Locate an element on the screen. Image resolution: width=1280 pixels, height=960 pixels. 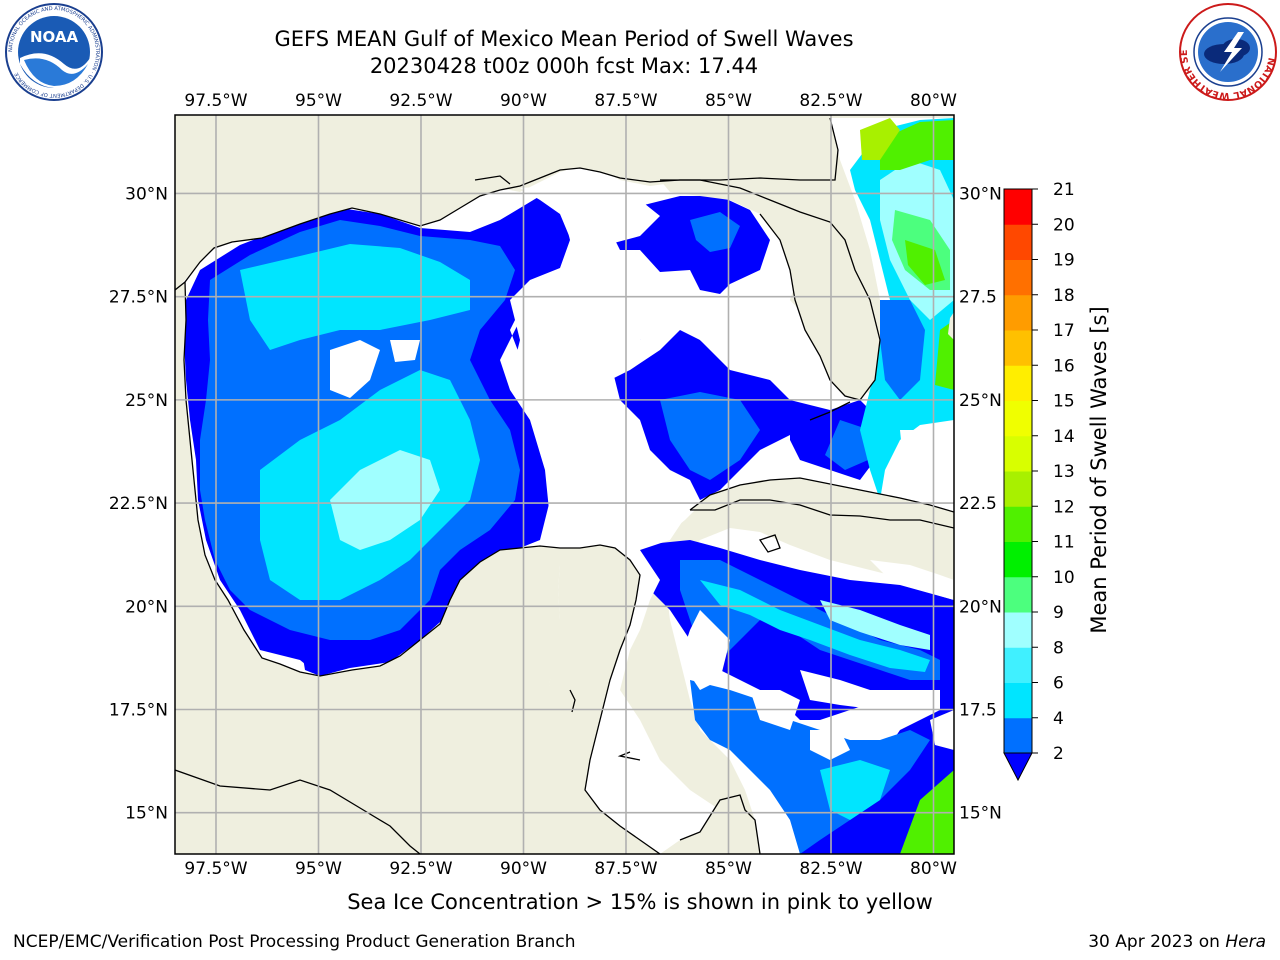
map-subtitle: 20230428 t00z 000h fcst Max: 17.44 is located at coordinates (564, 66).